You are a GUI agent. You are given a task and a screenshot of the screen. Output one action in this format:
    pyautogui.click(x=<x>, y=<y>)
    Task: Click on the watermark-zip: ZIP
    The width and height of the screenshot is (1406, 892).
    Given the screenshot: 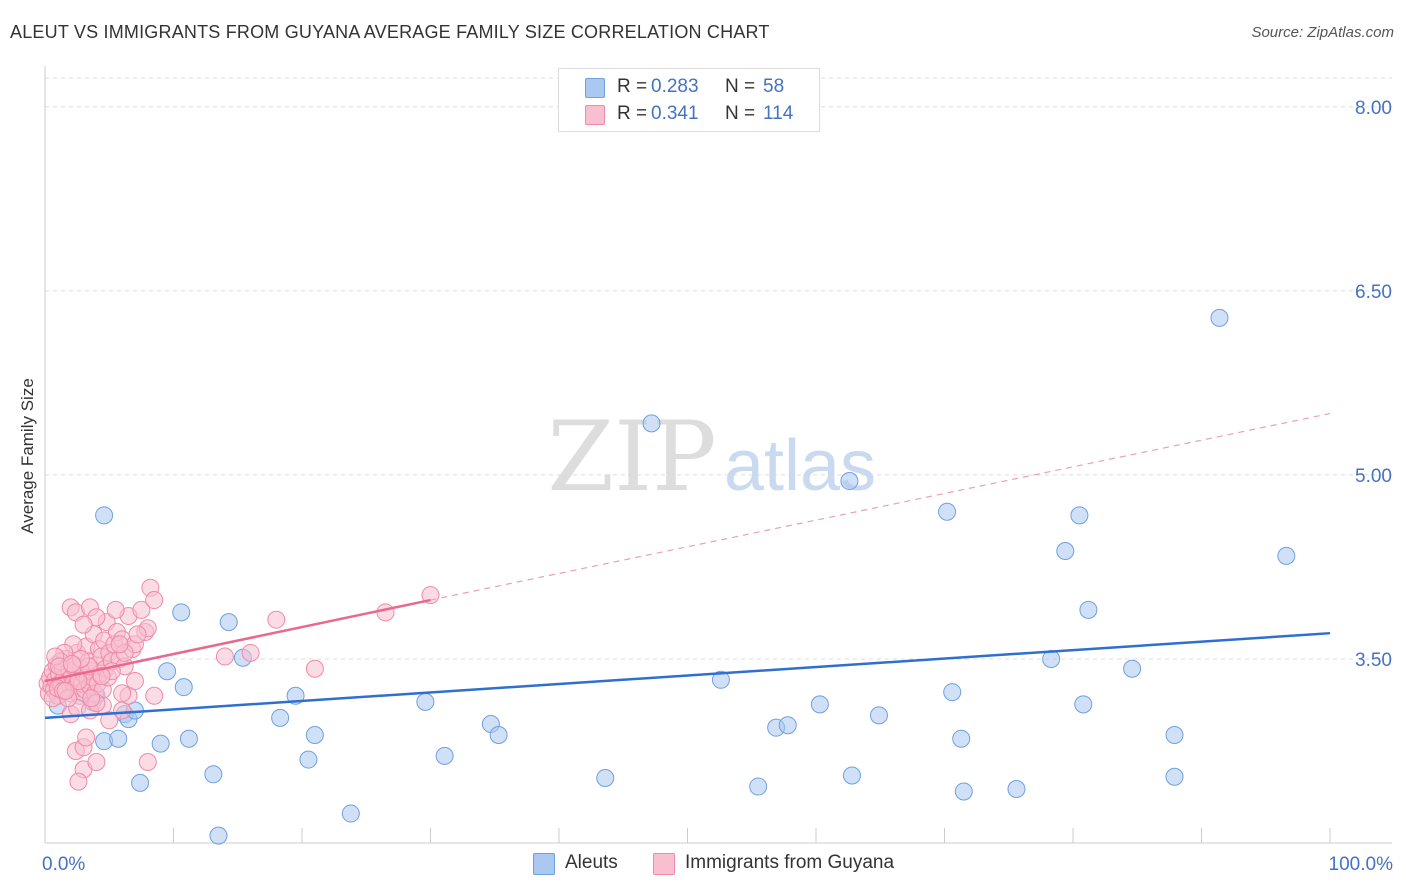 What is the action you would take?
    pyautogui.click(x=631, y=457)
    